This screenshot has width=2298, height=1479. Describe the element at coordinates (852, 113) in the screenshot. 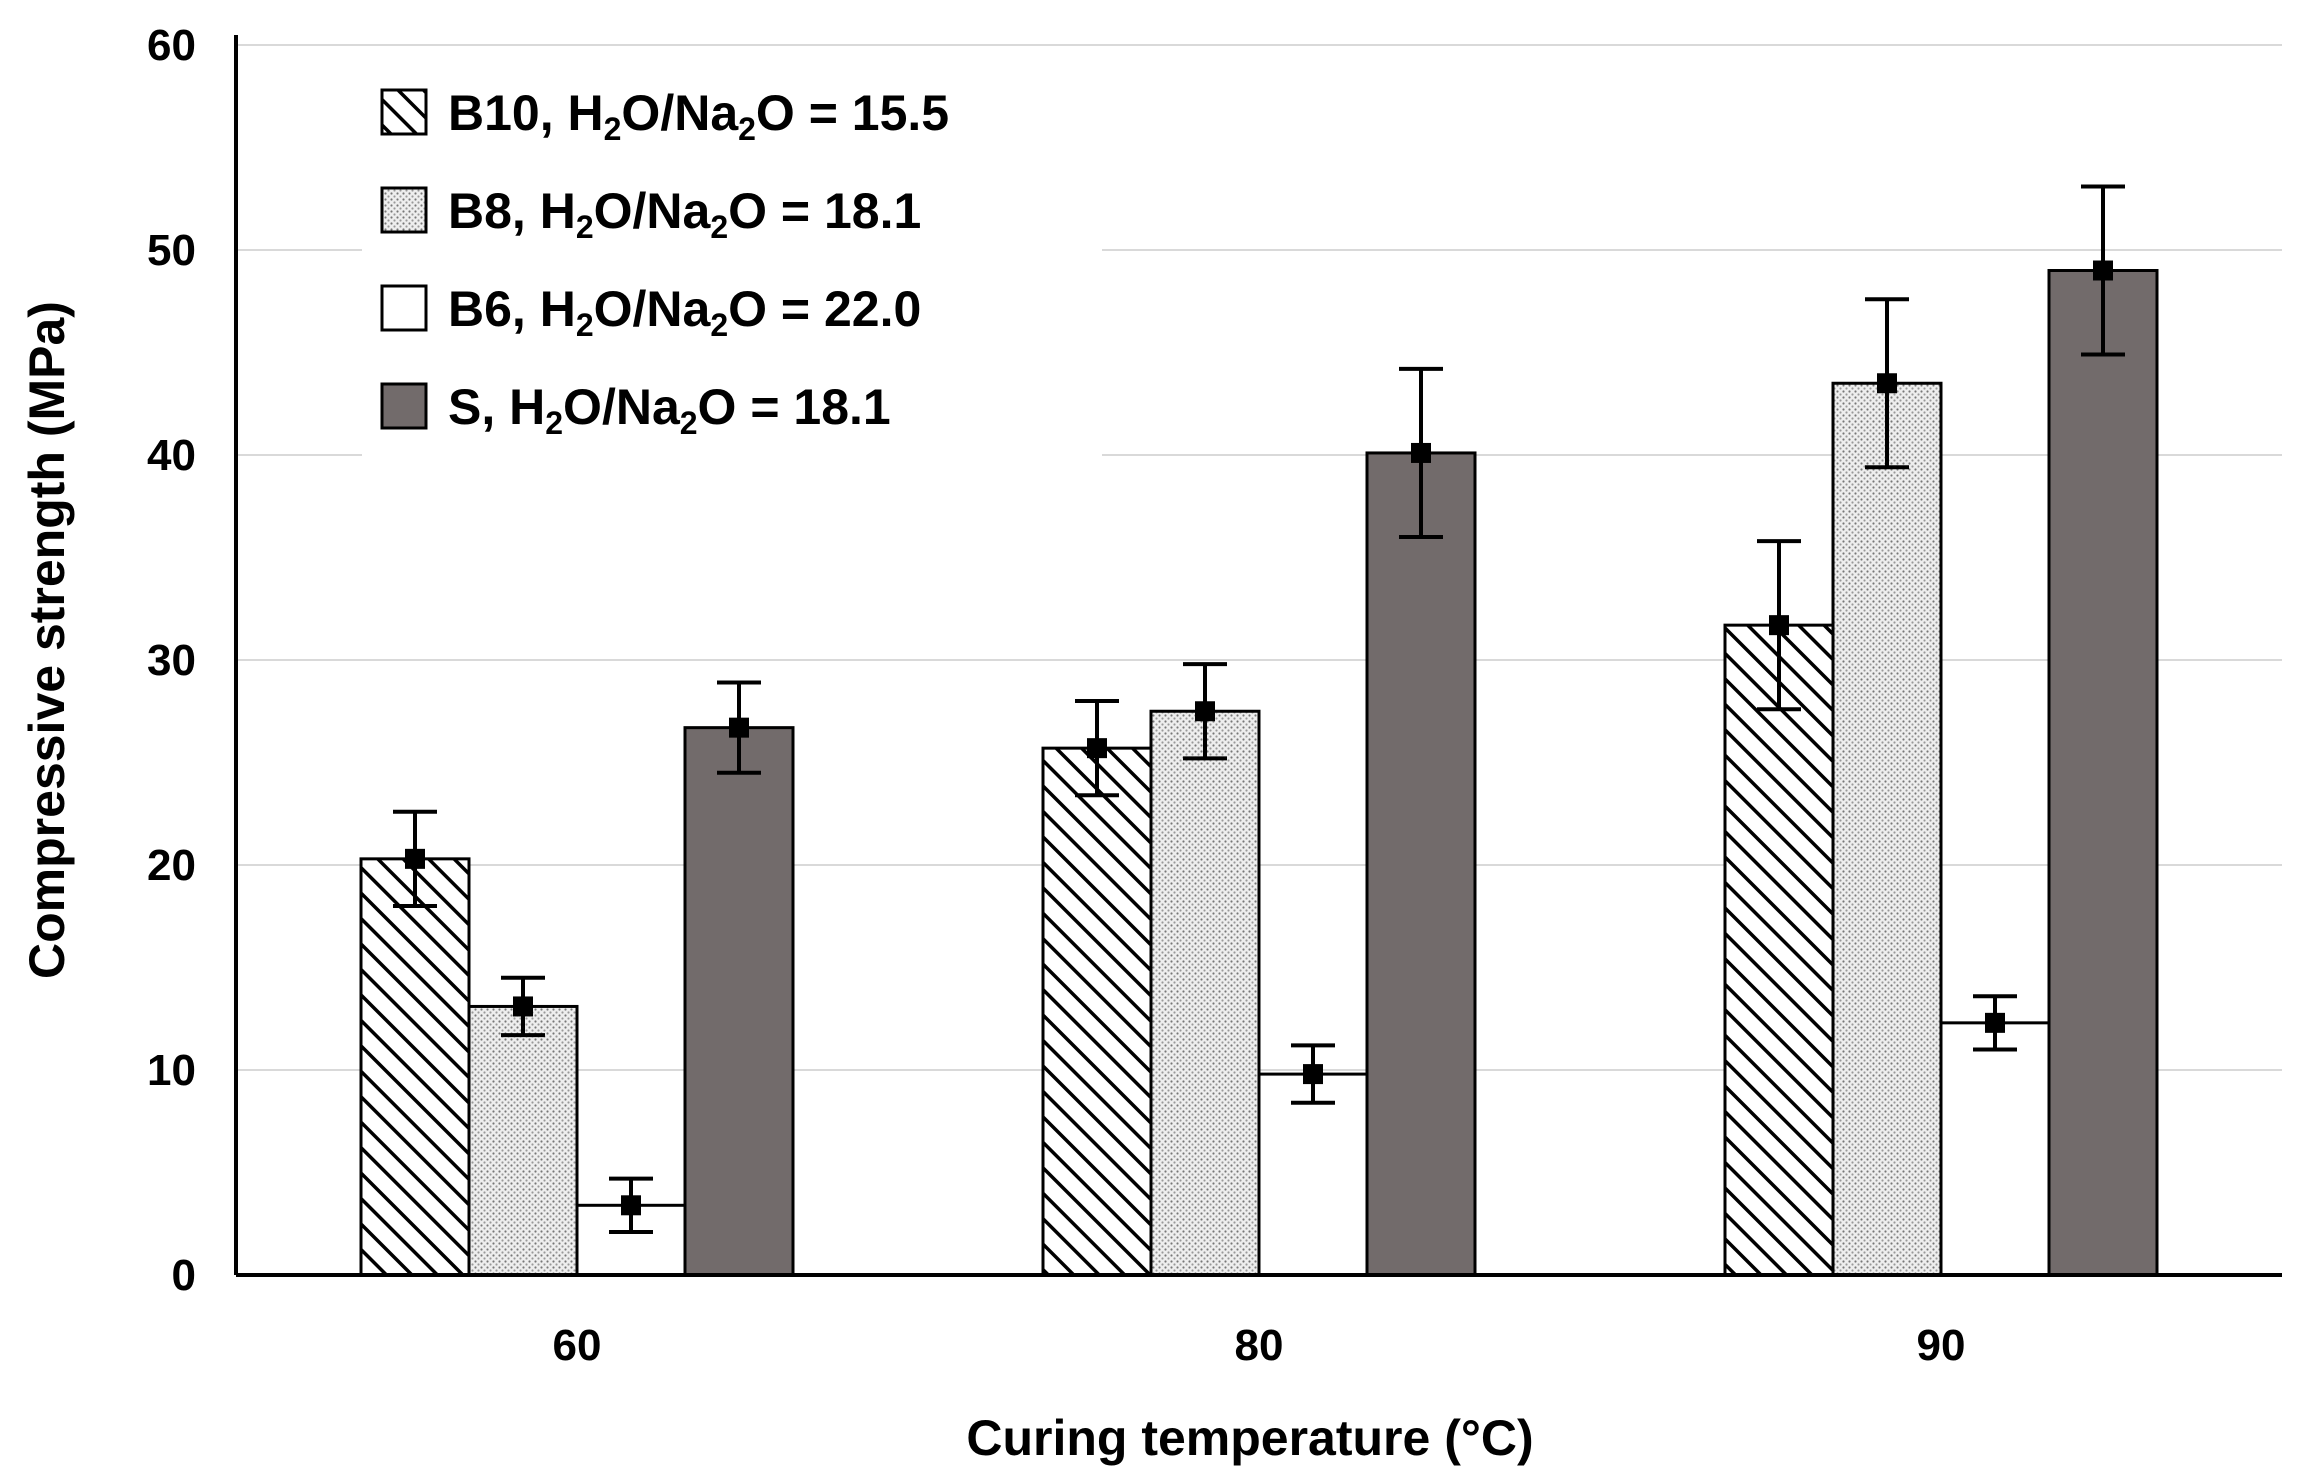

I see `legend-text-part: O = 15.5` at that location.